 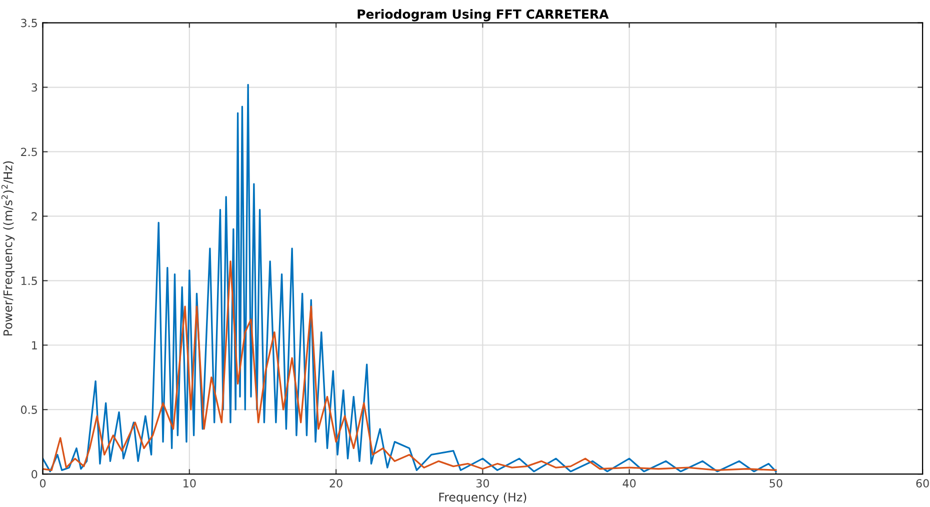 What do you see at coordinates (483, 15) in the screenshot?
I see `chart-title: Periodogram Using FFT CARRETERA` at bounding box center [483, 15].